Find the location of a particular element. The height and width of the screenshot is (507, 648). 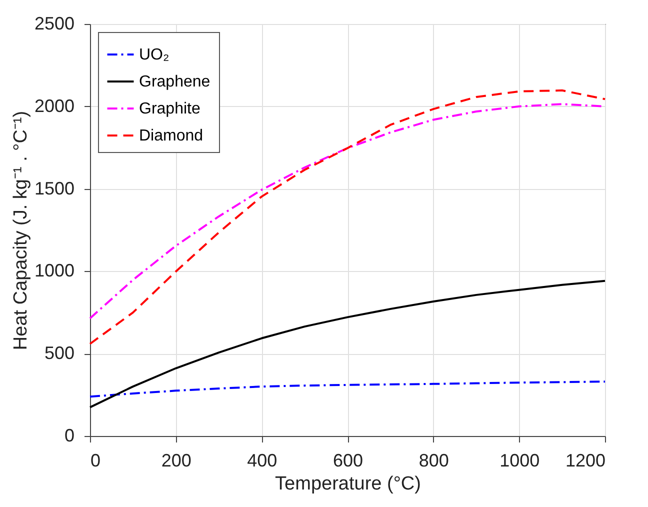

legend-label: Diamond is located at coordinates (171, 136).